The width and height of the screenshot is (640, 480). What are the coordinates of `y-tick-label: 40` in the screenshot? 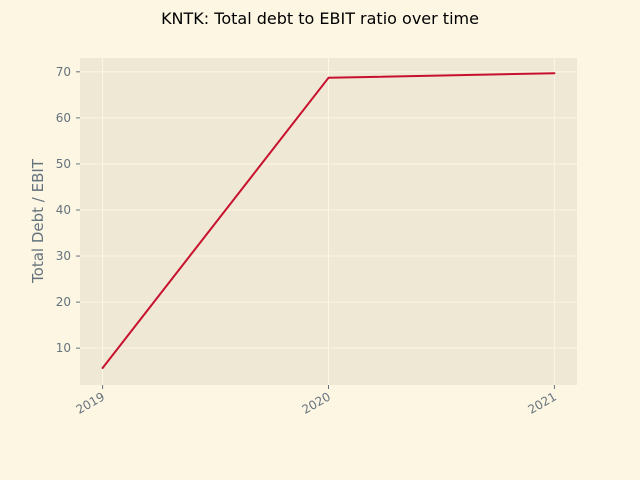 It's located at (63, 210).